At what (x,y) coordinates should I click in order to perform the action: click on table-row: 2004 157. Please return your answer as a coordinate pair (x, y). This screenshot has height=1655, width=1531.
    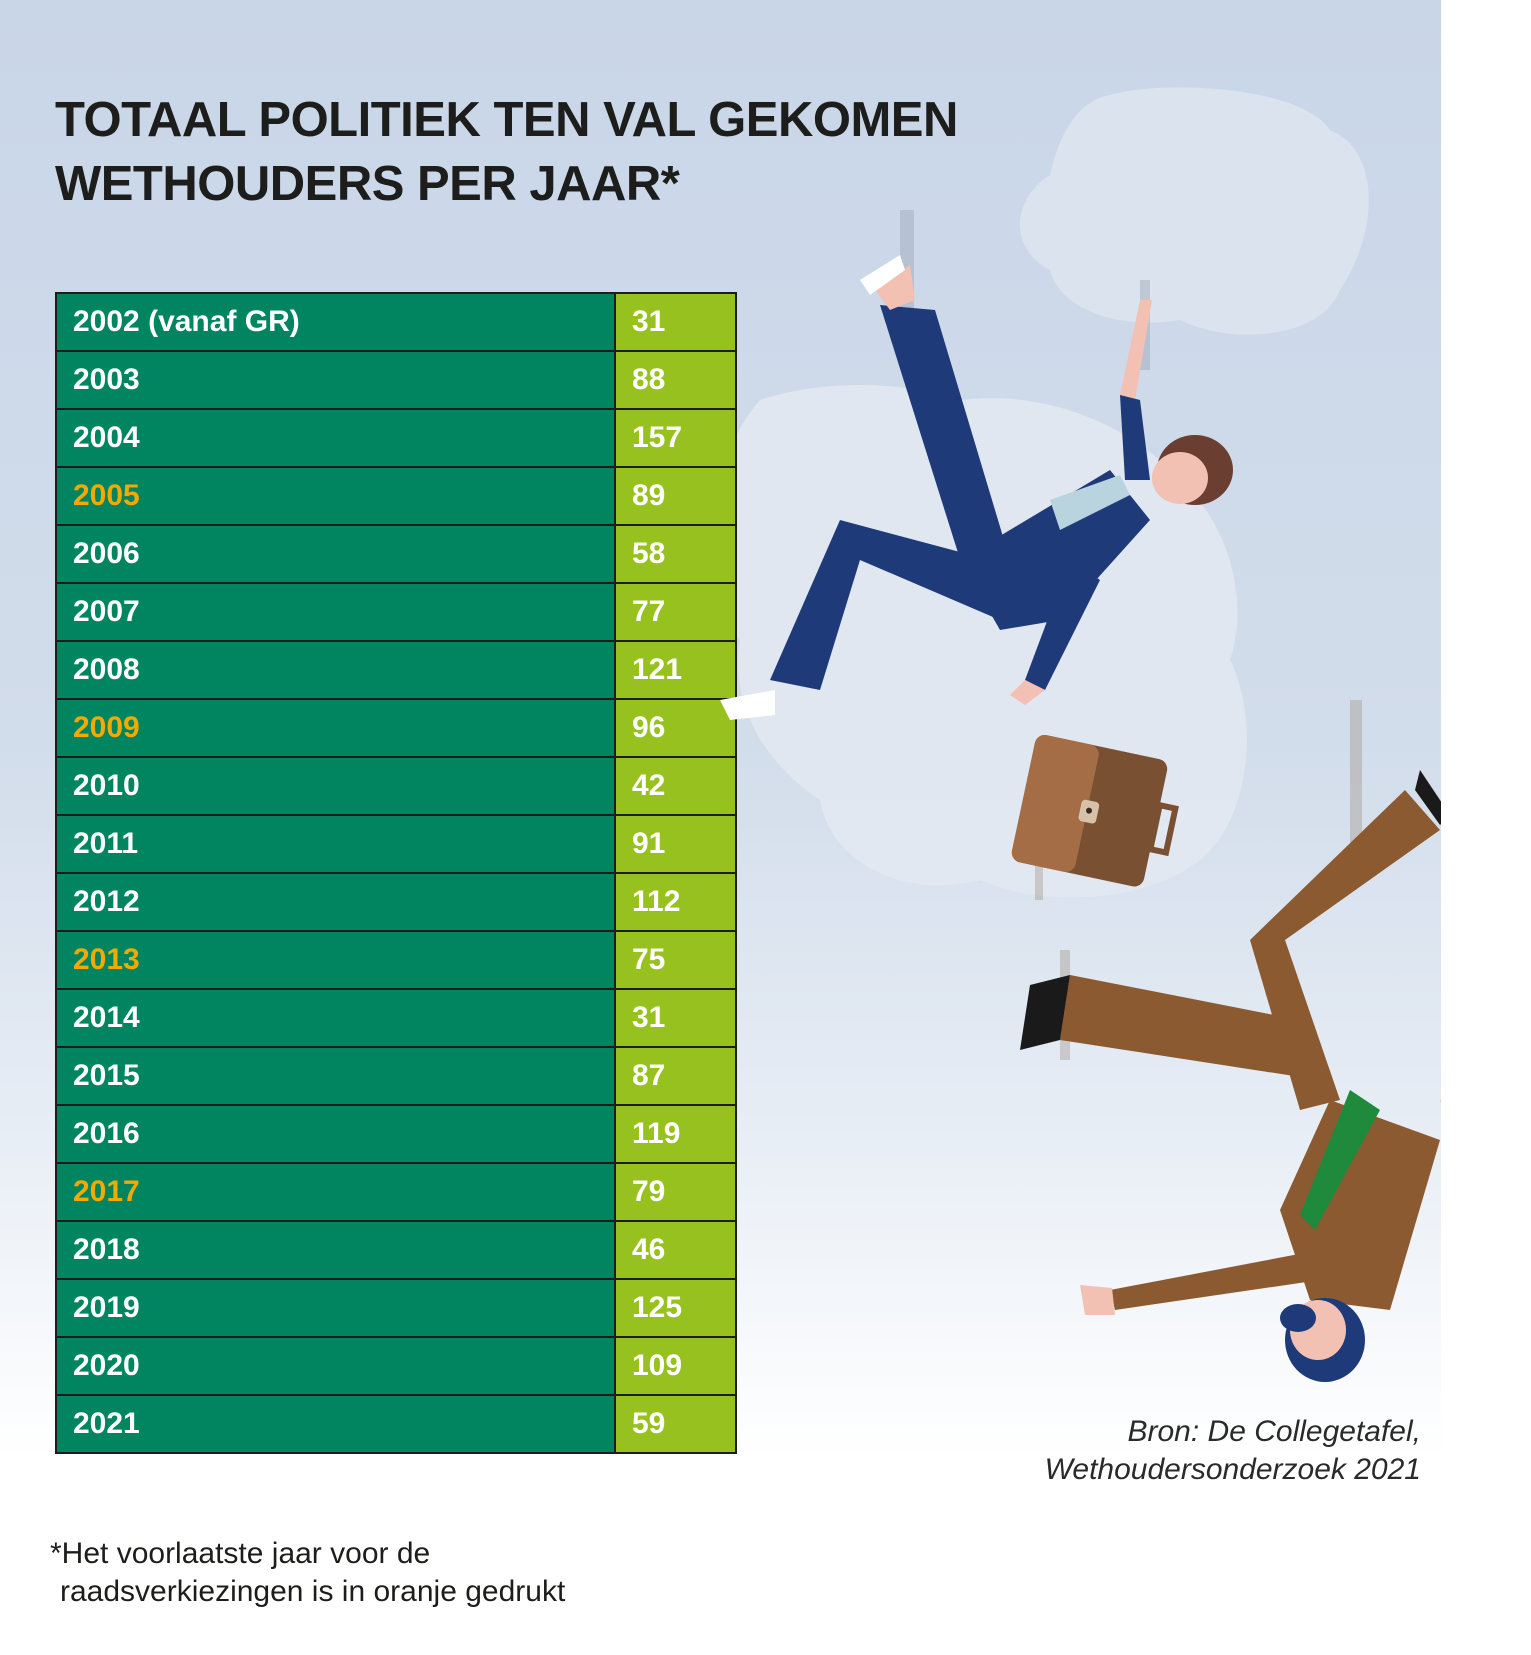
    Looking at the image, I should click on (396, 438).